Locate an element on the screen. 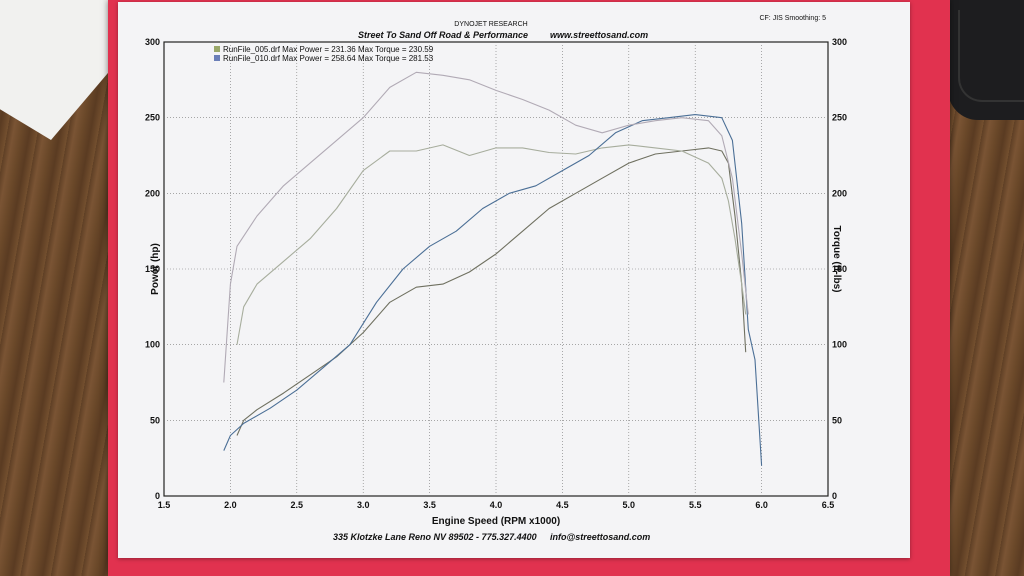  y2-axis-label: Torque (ft-lbs) is located at coordinates (836, 258).